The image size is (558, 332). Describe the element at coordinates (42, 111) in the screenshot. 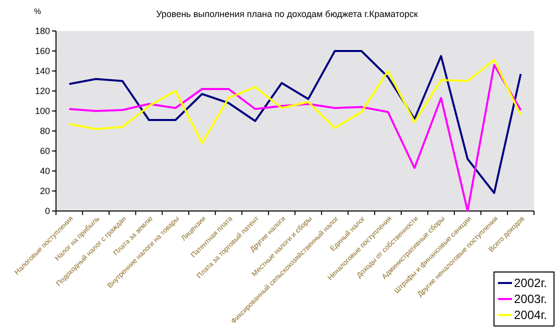

I see `y-tick-label: 100` at that location.